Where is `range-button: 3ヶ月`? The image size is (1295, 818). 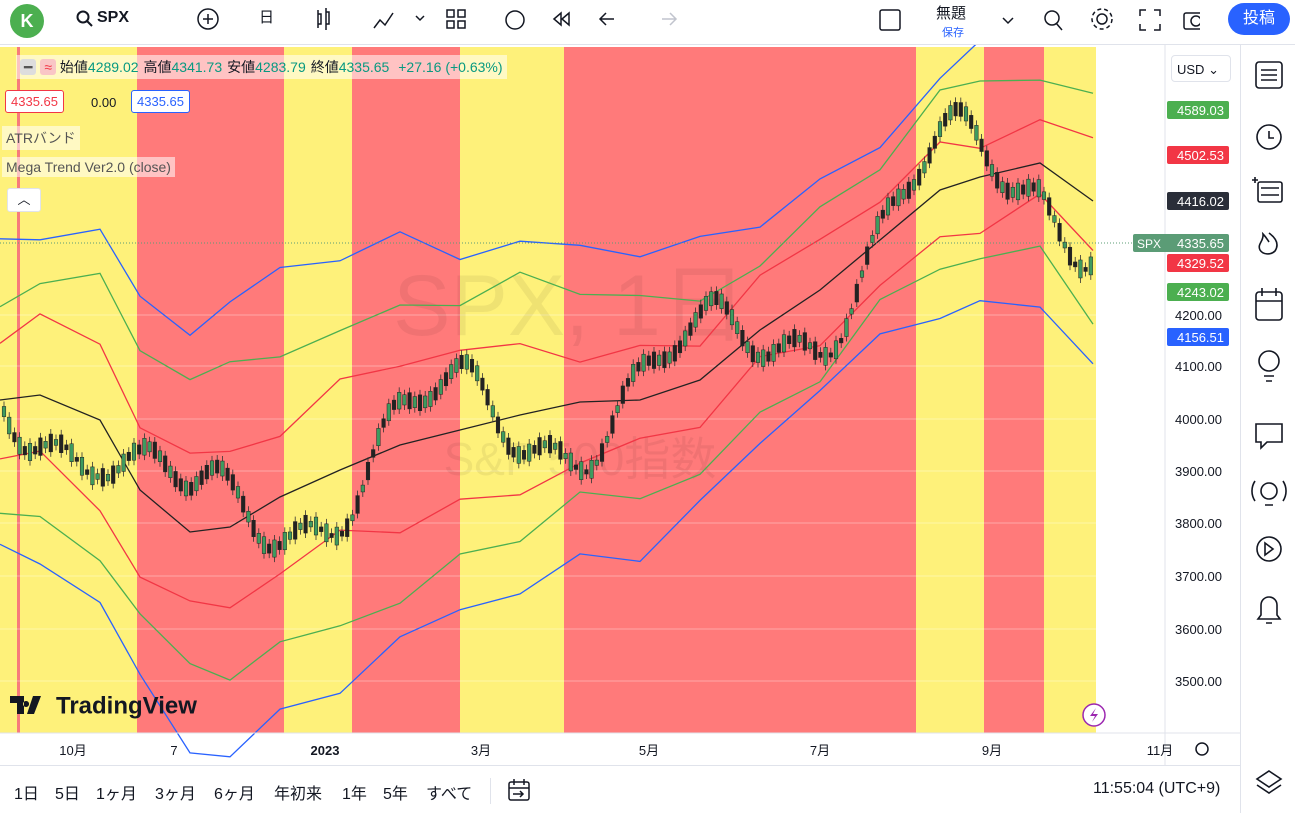
range-button: 3ヶ月 is located at coordinates (175, 794).